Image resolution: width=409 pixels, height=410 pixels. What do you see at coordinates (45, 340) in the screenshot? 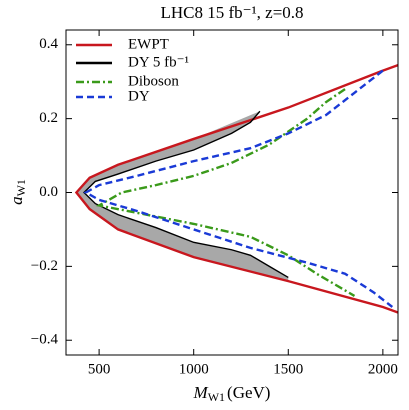
I see `y-tick-label: −0.4` at bounding box center [45, 340].